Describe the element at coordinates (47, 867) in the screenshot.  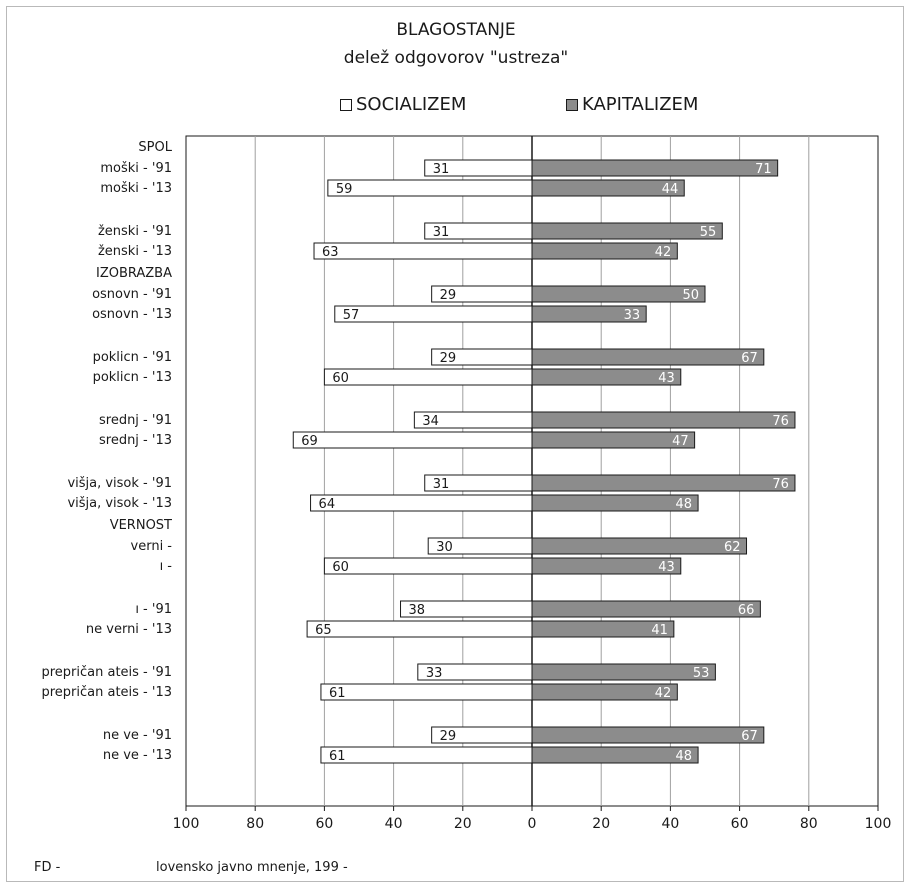
I see `footer-source-left: FD -` at that location.